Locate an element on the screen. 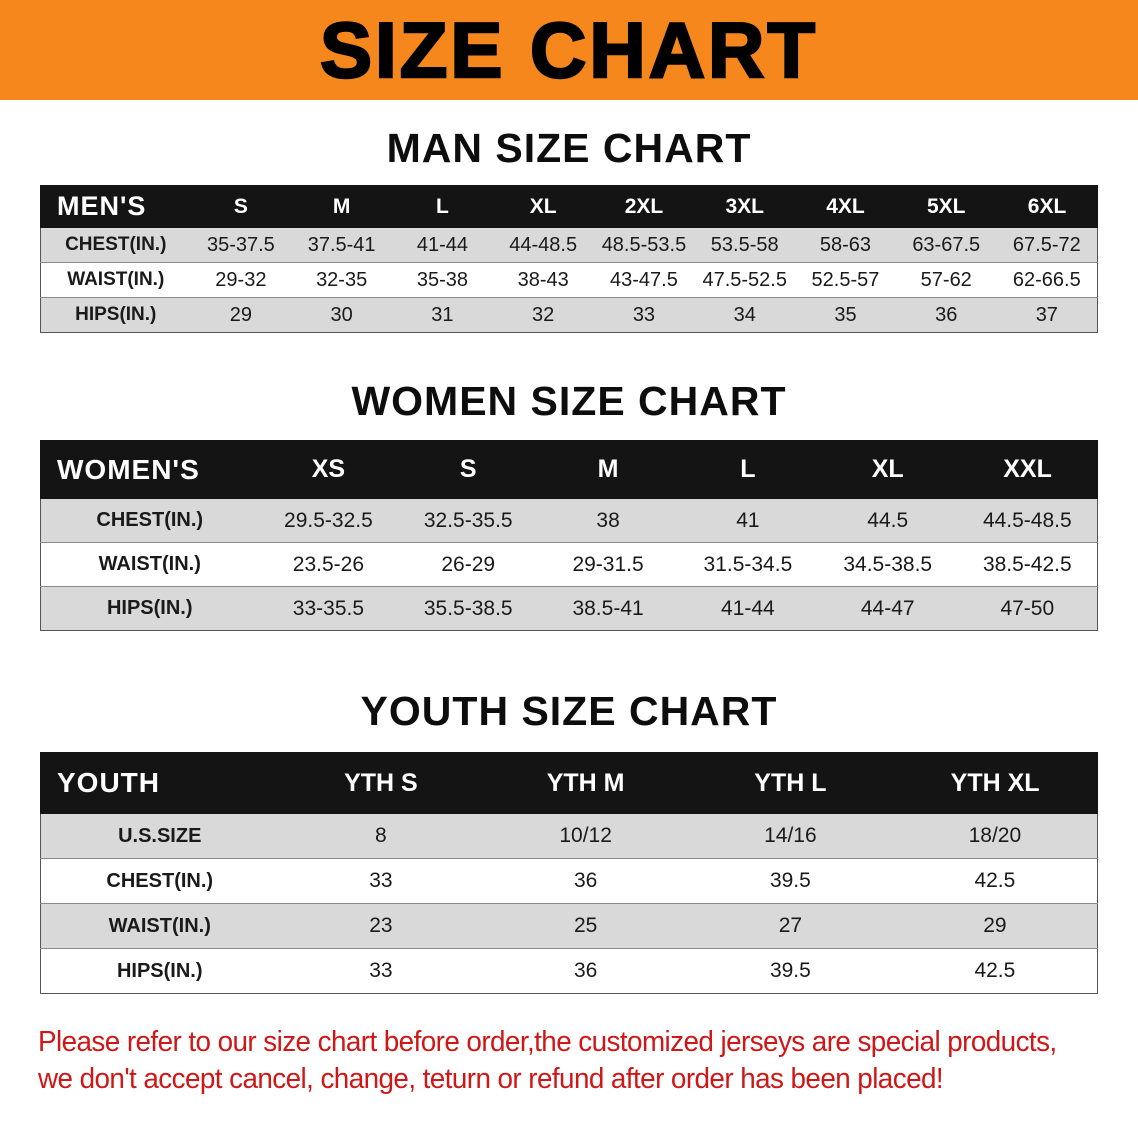 The image size is (1138, 1132). value-cell: 32.5-35.5 is located at coordinates (468, 520).